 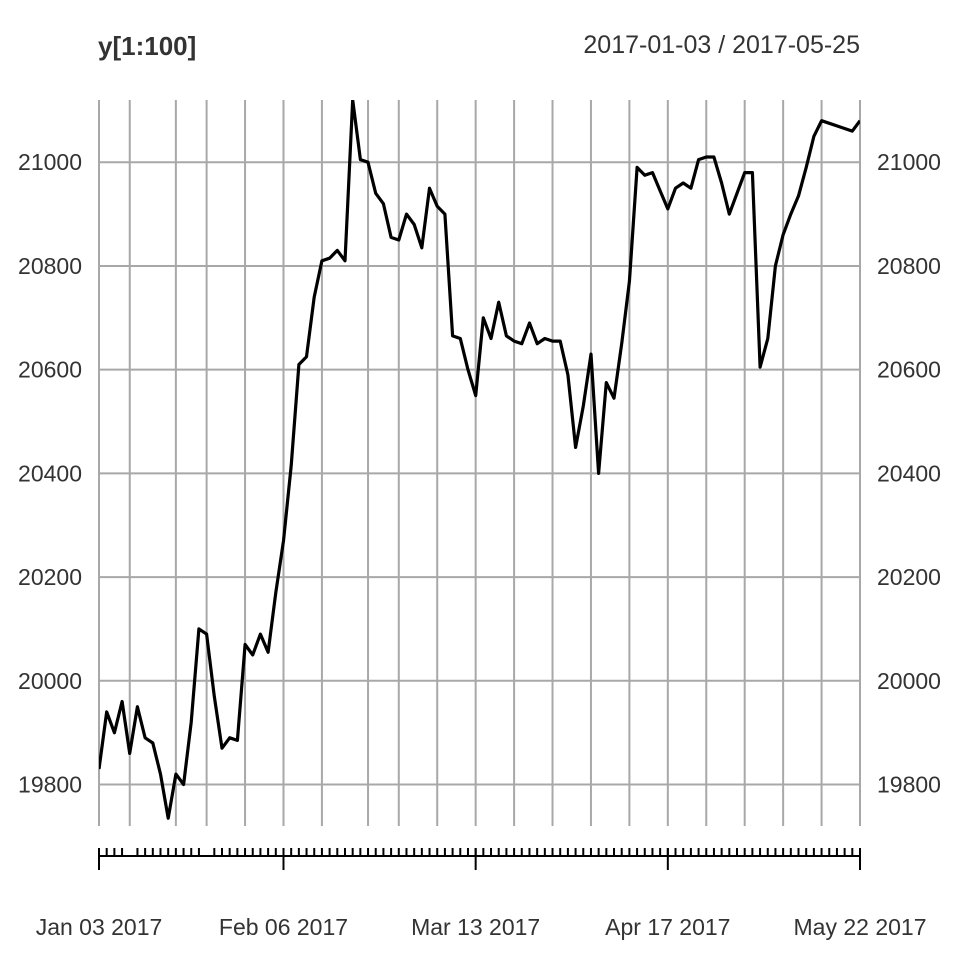 I want to click on x-tick-label: Apr 17 2017, so click(x=667, y=927).